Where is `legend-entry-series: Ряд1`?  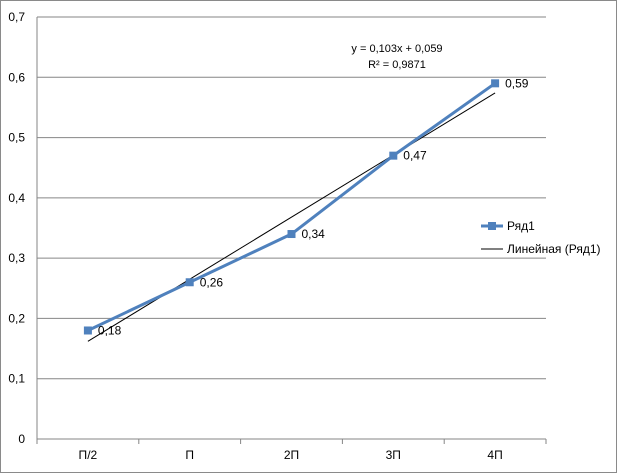 legend-entry-series: Ряд1 is located at coordinates (508, 226).